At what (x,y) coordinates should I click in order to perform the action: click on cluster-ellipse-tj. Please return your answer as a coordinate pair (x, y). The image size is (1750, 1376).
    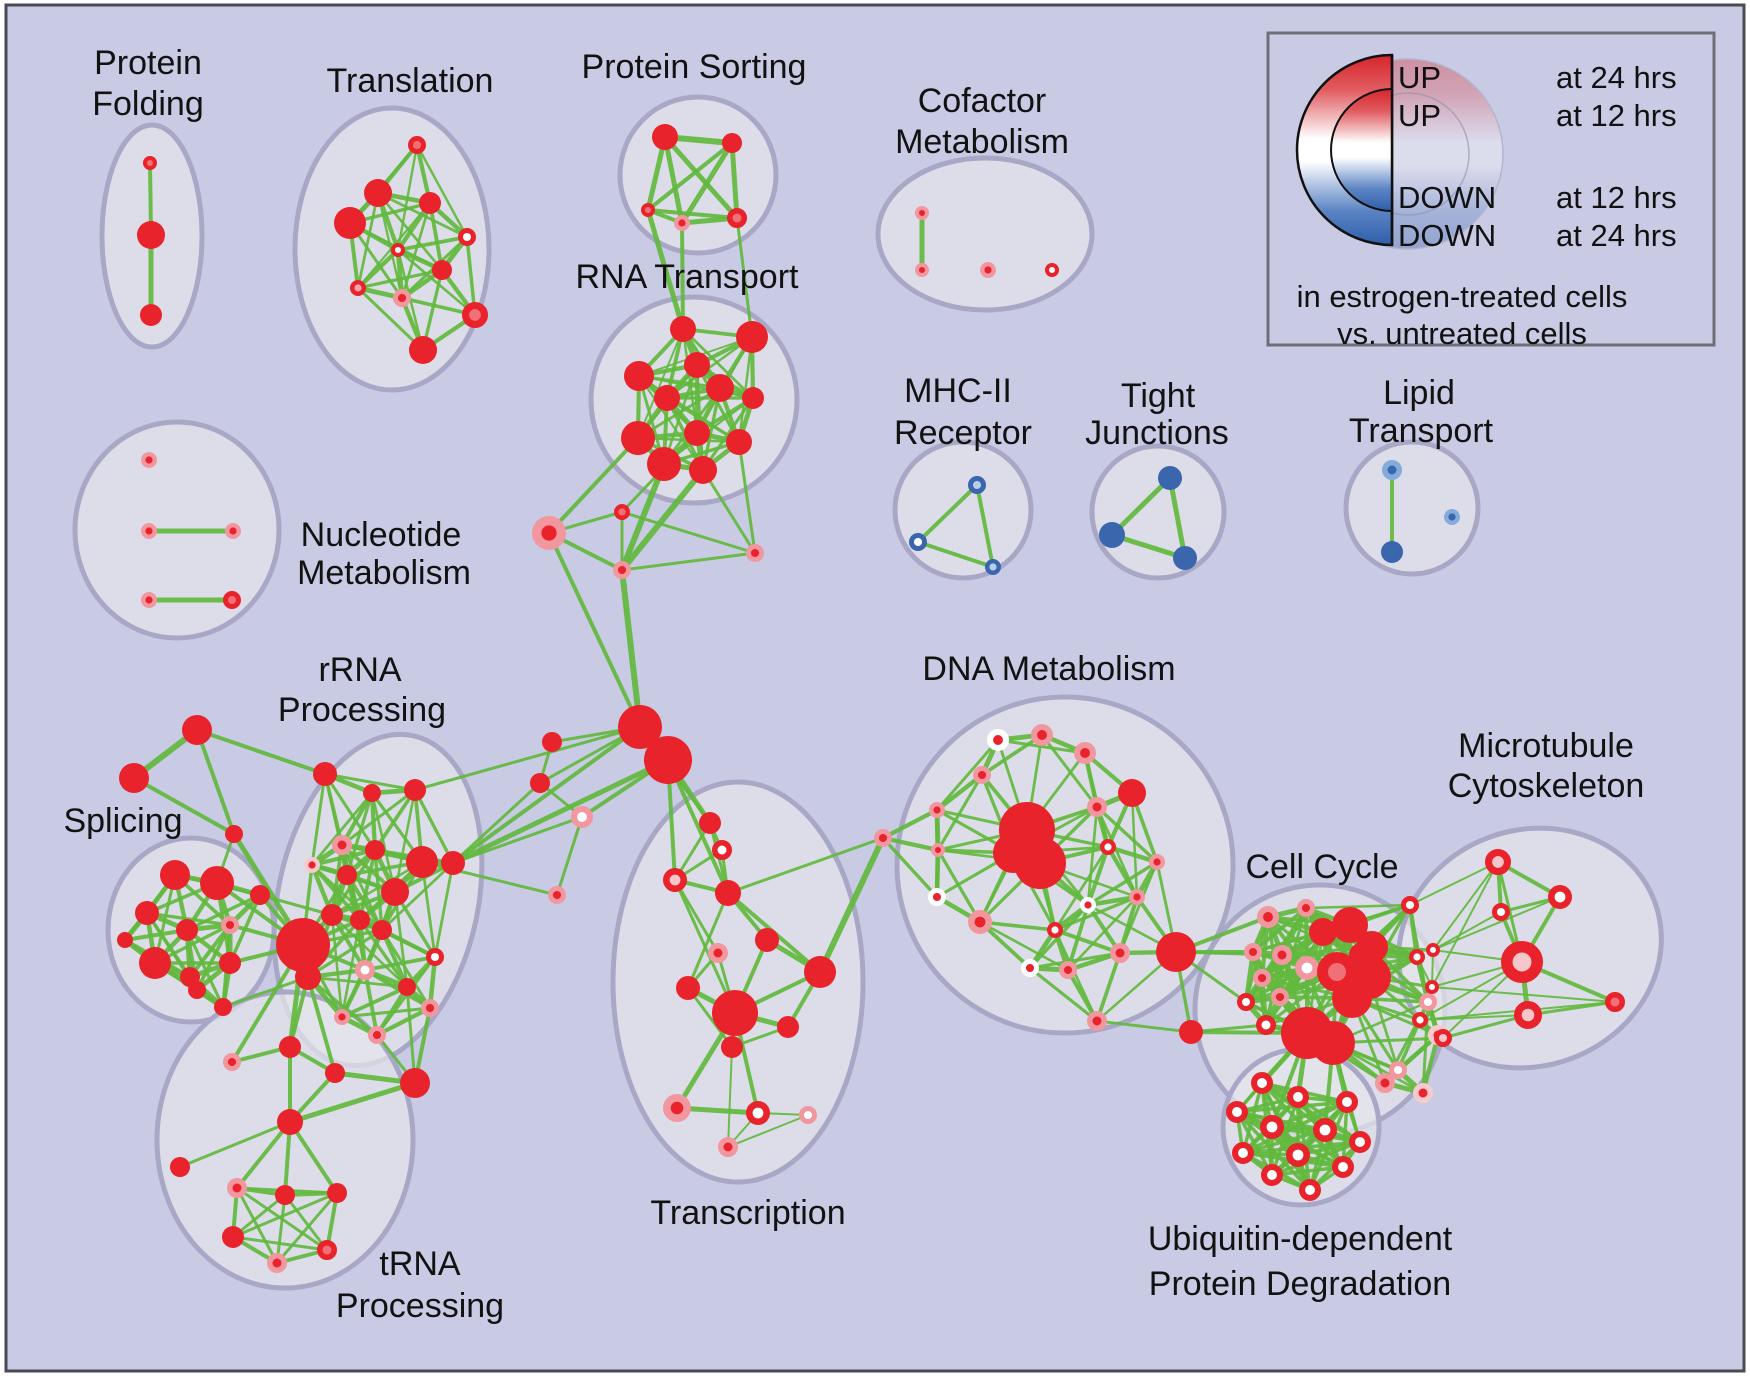
    Looking at the image, I should click on (1158, 512).